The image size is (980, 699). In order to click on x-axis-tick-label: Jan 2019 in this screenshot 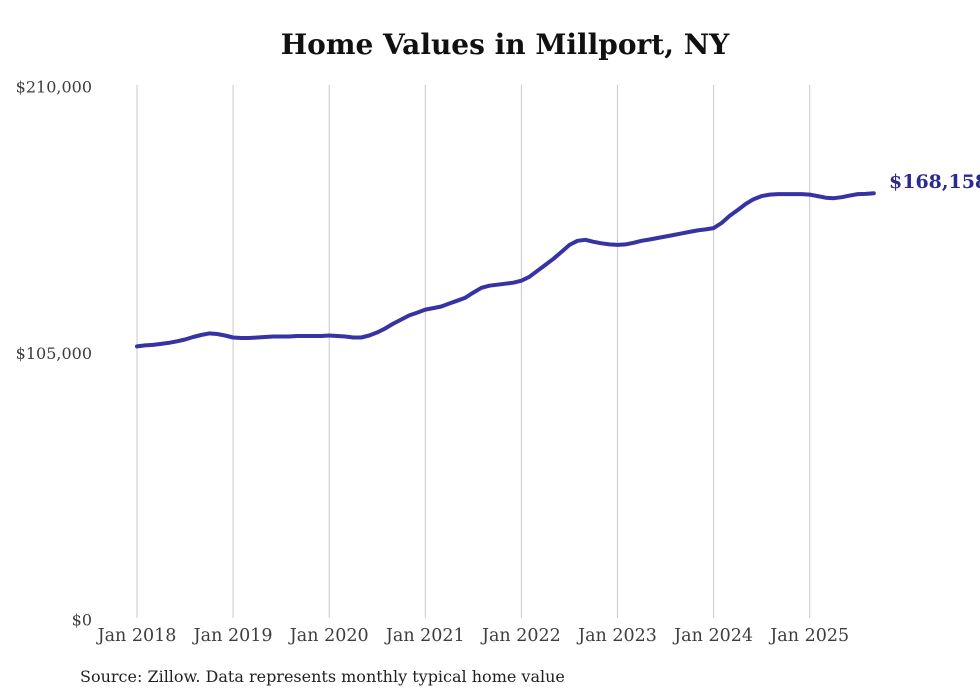, I will do `click(232, 636)`.